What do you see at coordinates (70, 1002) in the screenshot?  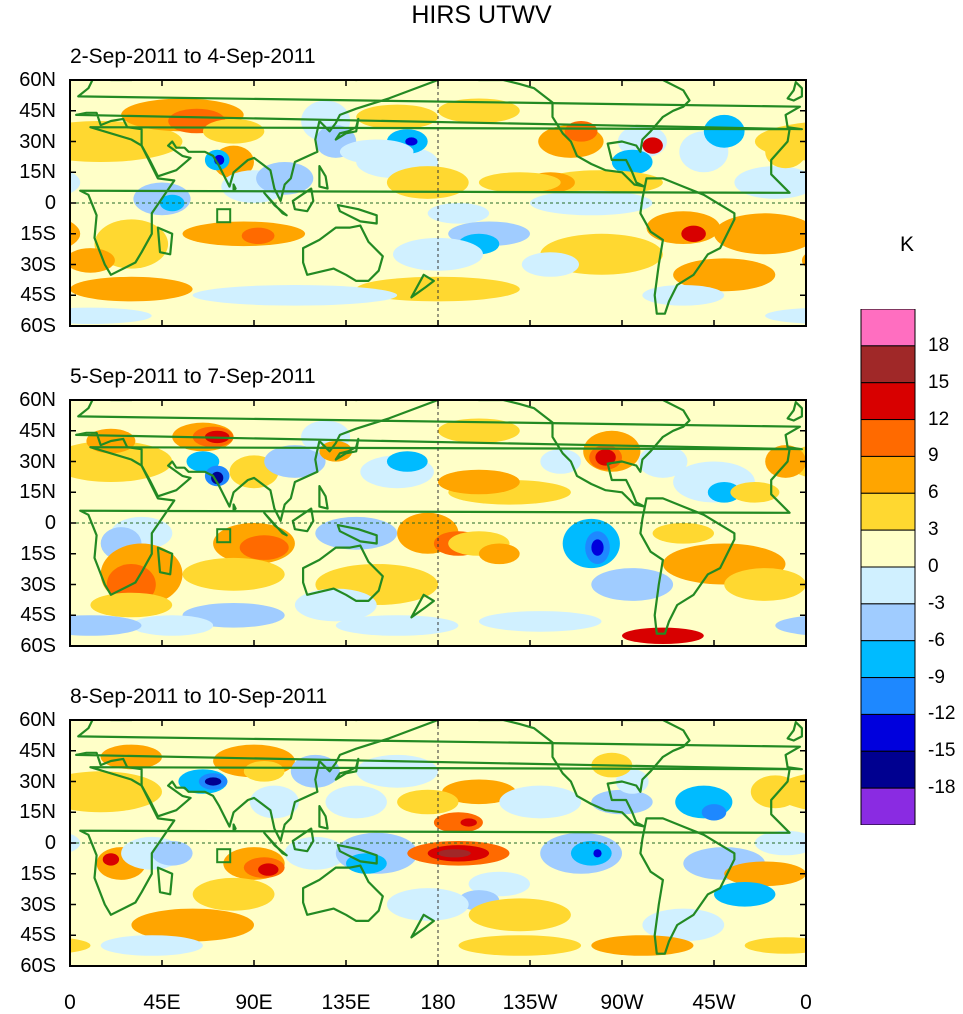 I see `longitude-label: 0` at bounding box center [70, 1002].